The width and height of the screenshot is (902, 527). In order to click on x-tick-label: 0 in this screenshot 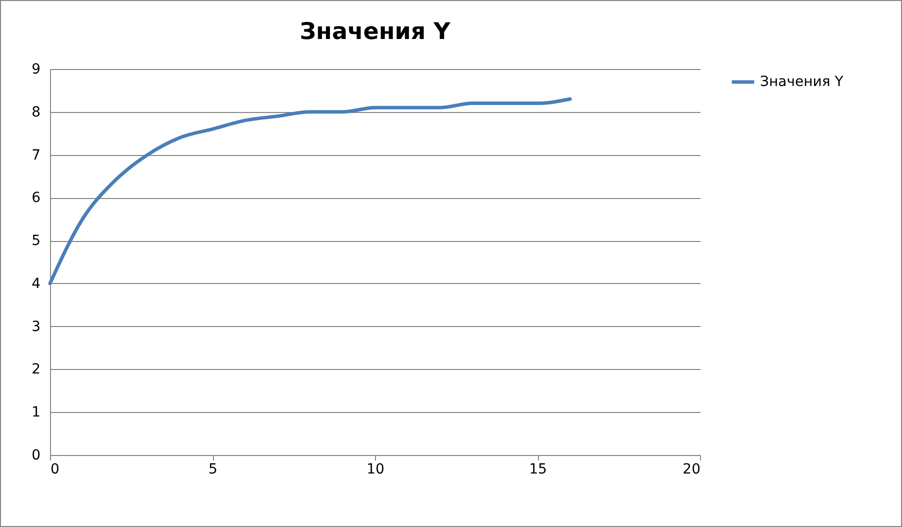, I will do `click(55, 470)`.